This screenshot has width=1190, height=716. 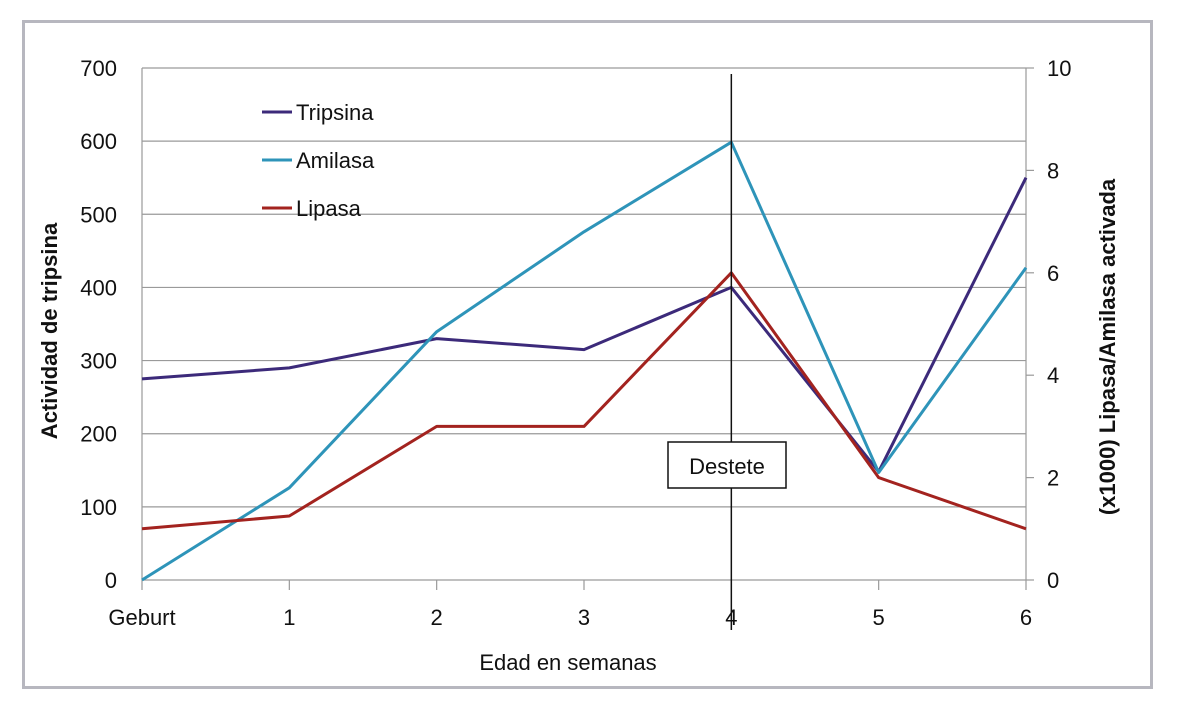 I want to click on x-tick-label: 6, so click(x=1026, y=617).